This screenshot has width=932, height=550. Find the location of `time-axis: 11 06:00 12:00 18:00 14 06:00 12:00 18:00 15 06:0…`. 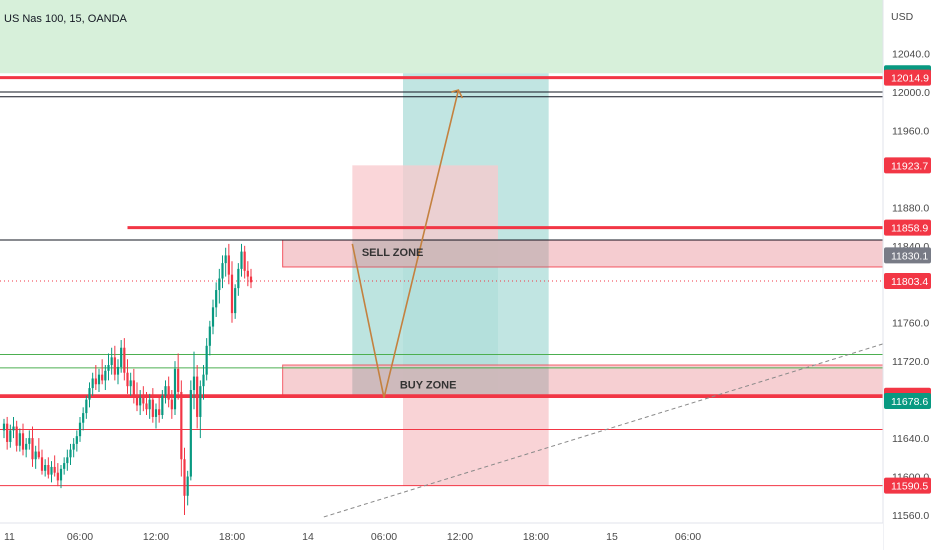

time-axis: 11 06:00 12:00 18:00 14 06:00 12:00 18:00 15 06:0… is located at coordinates (352, 537).